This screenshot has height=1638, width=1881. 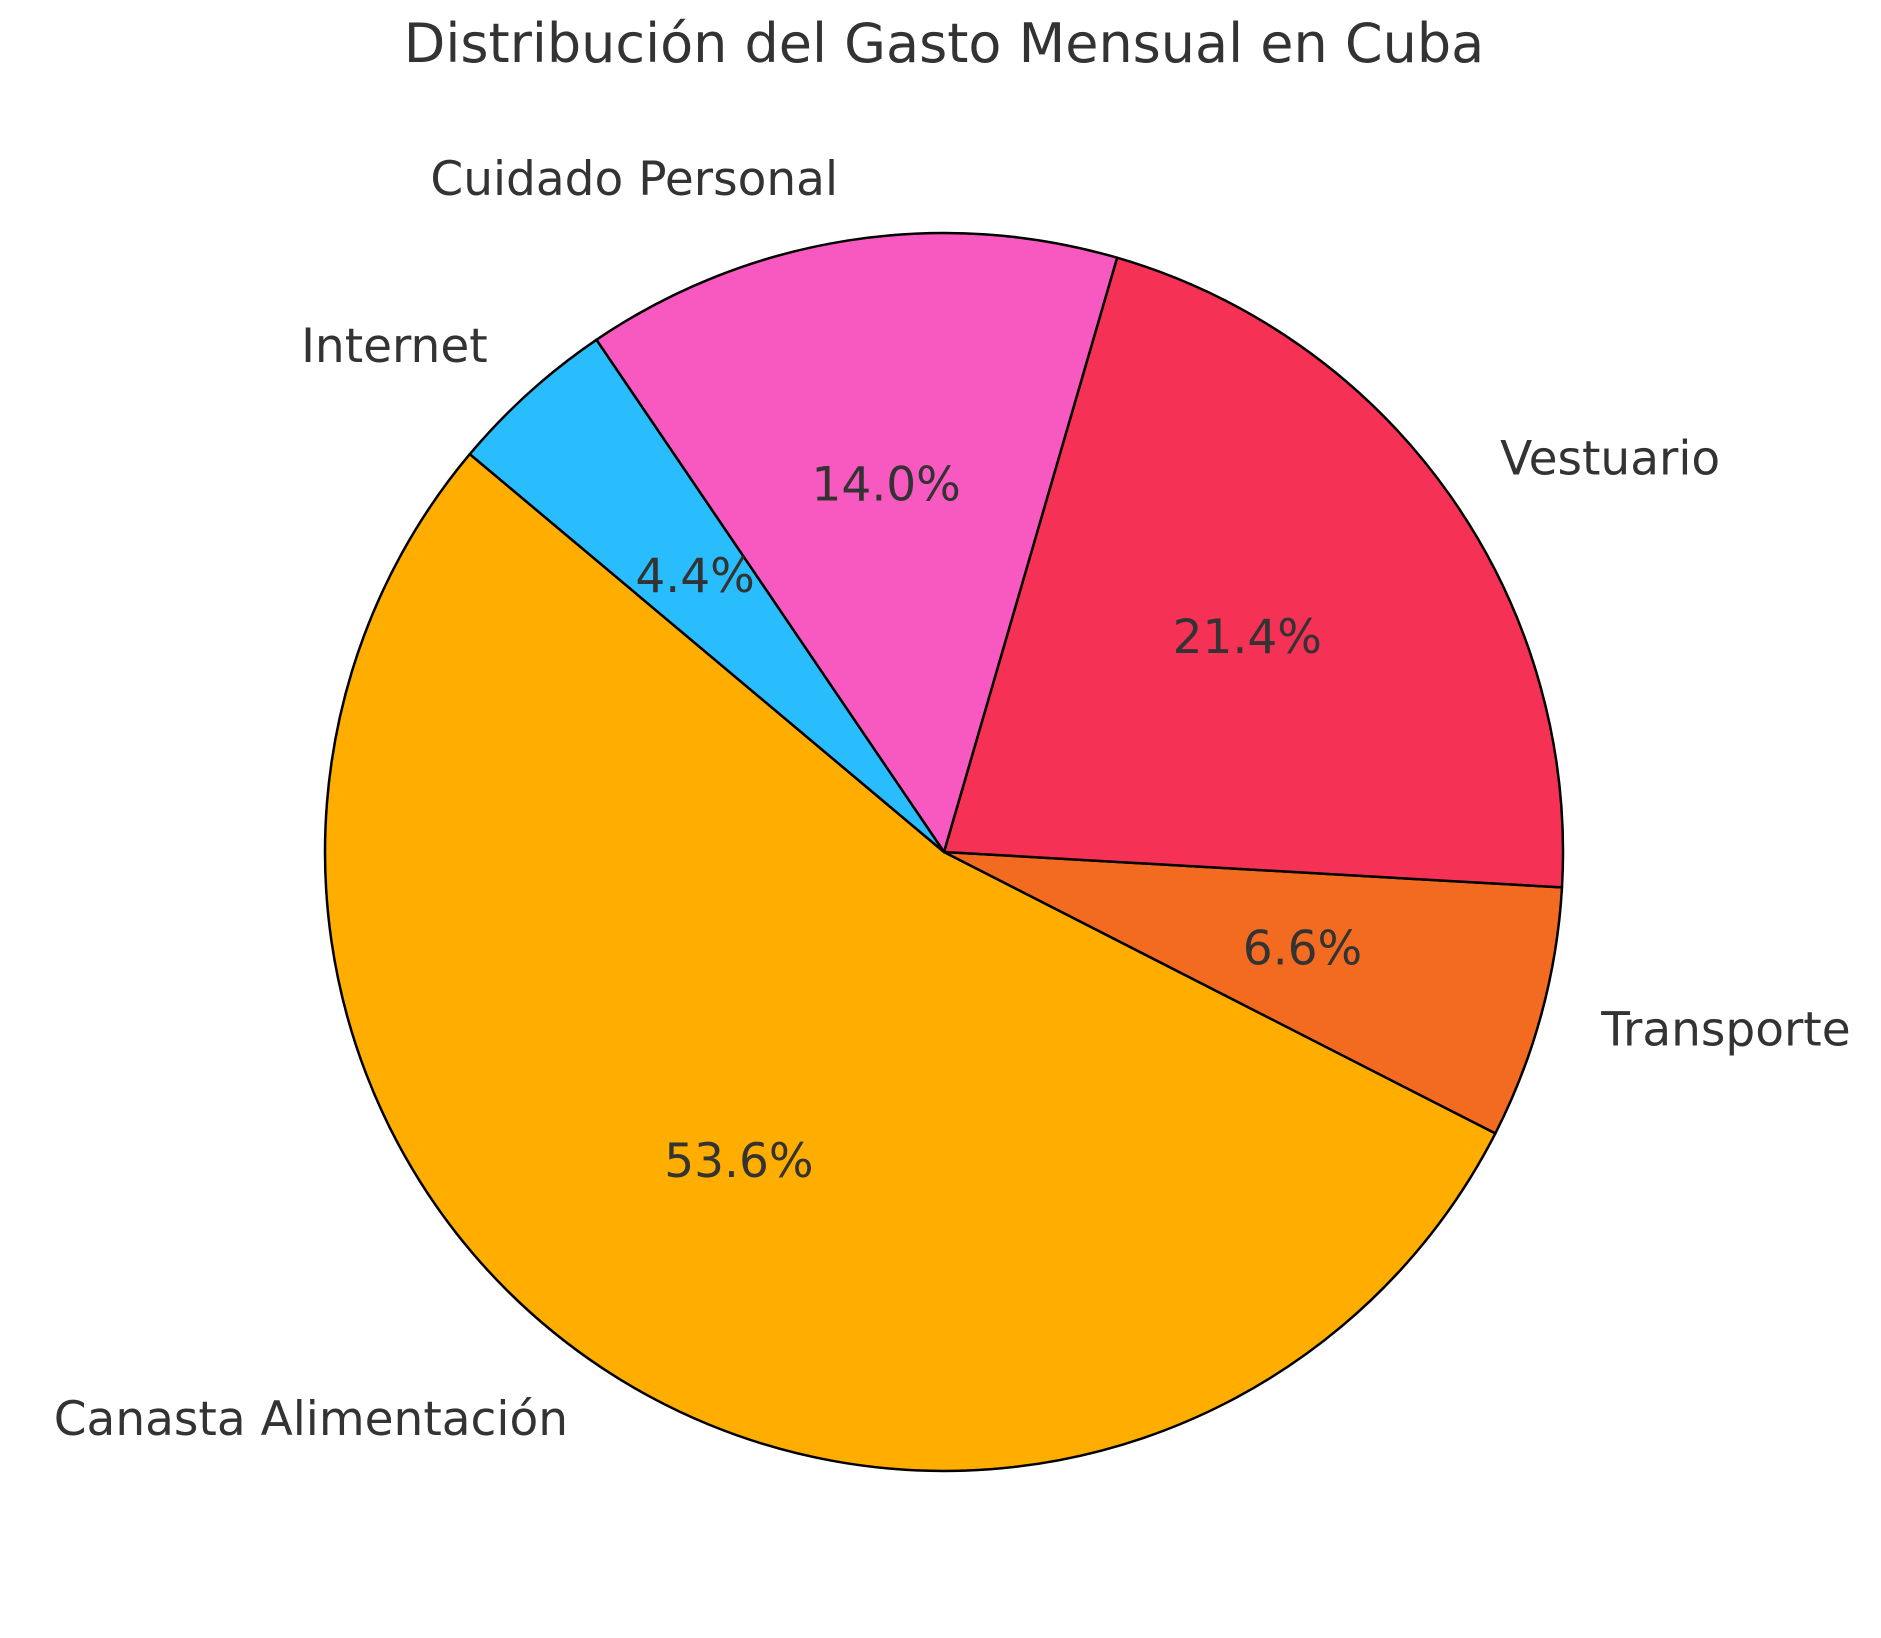 What do you see at coordinates (694, 576) in the screenshot?
I see `percent-label-internet: 4.4%` at bounding box center [694, 576].